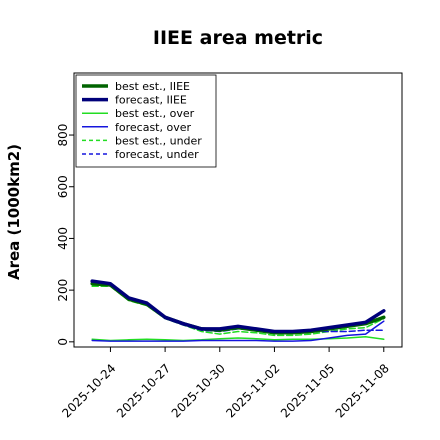 Image resolution: width=440 pixels, height=440 pixels. Describe the element at coordinates (198, 390) in the screenshot. I see `x-tick-label: 2025-10-30` at that location.